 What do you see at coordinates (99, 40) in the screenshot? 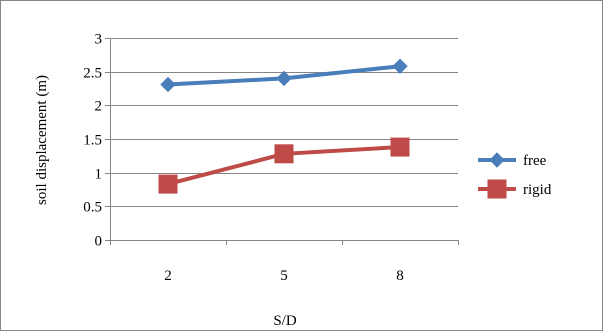
I see `y-tick-label: 3` at bounding box center [99, 40].